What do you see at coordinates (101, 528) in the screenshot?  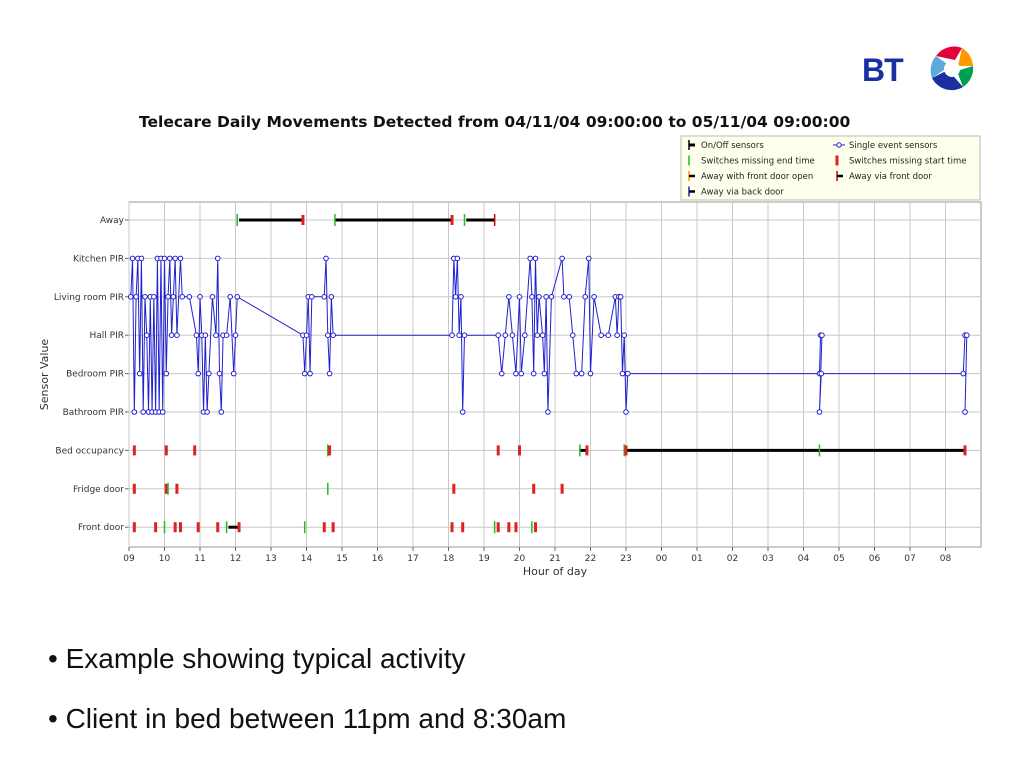 I see `y-tick-label: Front door` at bounding box center [101, 528].